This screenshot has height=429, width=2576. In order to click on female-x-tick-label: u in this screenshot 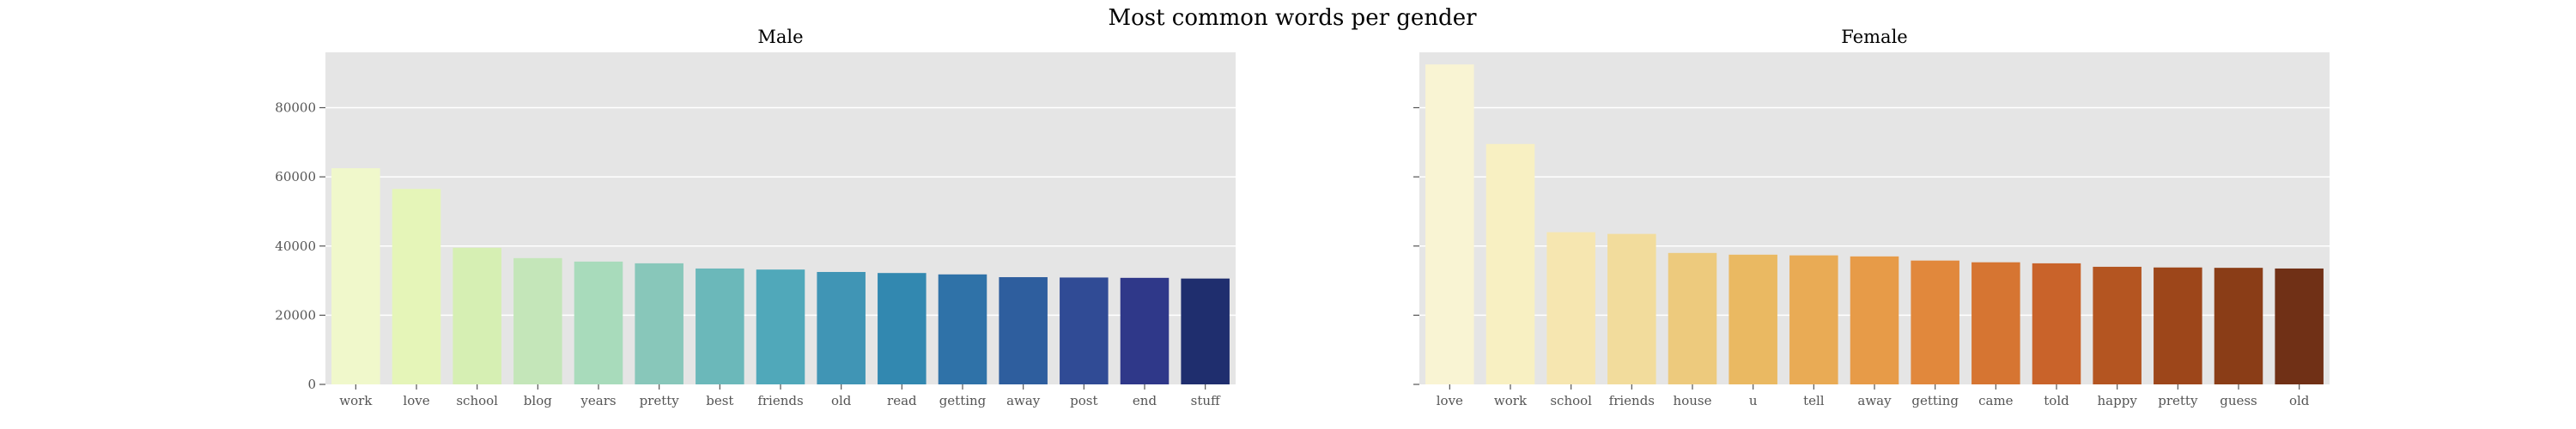, I will do `click(1753, 400)`.